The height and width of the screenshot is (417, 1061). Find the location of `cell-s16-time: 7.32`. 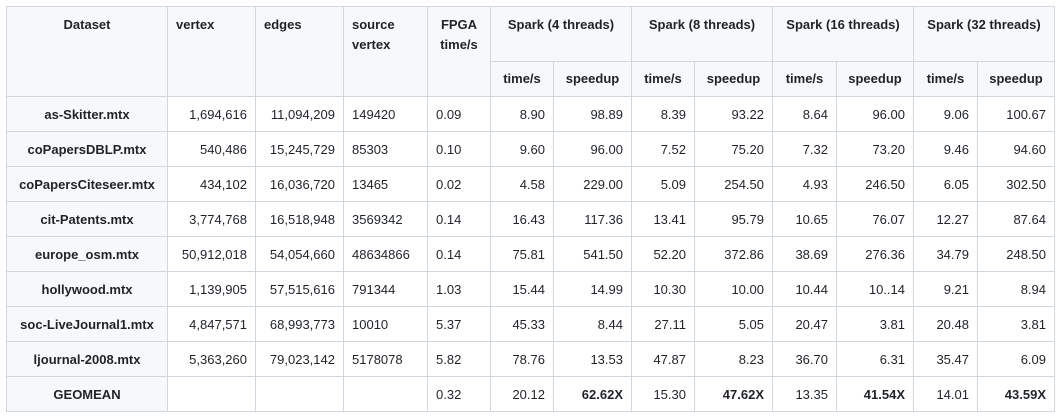

cell-s16-time: 7.32 is located at coordinates (804, 149).